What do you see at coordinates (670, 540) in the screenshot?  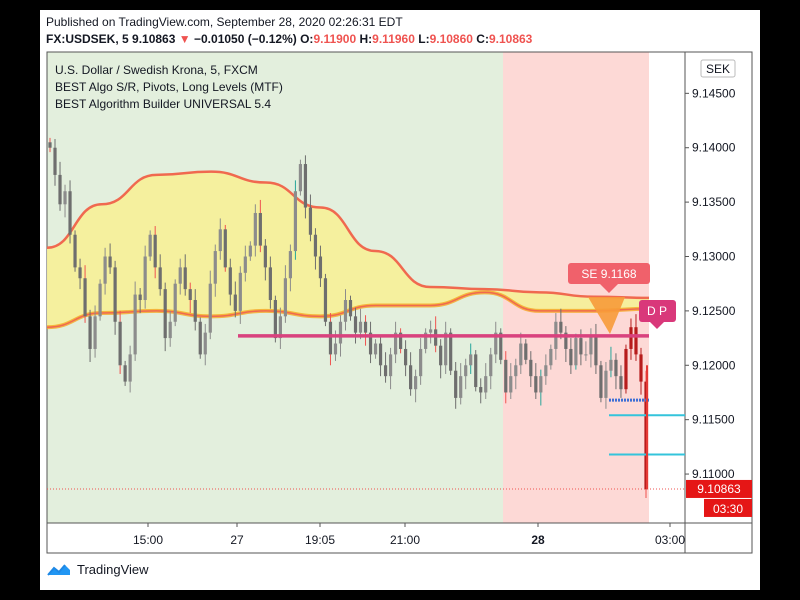 I see `x-tick-label: 03:00` at bounding box center [670, 540].